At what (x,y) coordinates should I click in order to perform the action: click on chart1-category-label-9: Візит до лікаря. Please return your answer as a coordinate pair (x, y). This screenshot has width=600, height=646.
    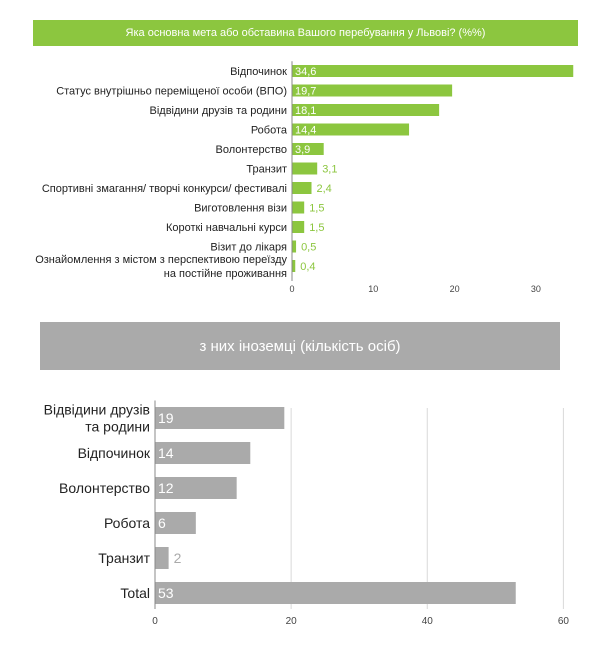
    Looking at the image, I should click on (248, 247).